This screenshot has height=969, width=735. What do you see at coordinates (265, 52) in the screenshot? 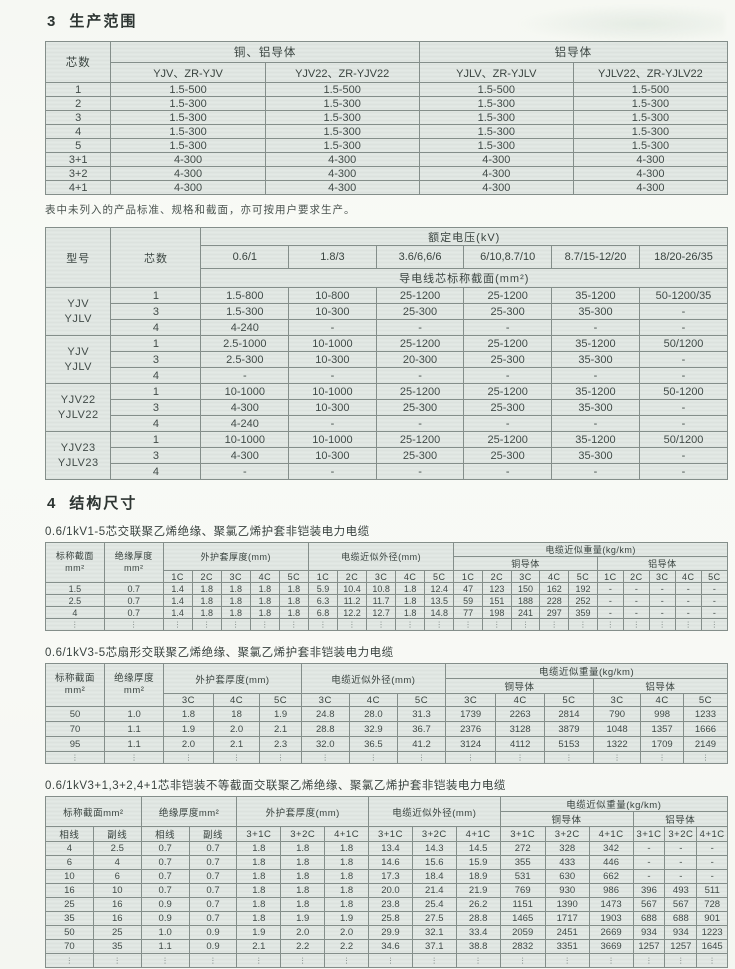
I see `cu-al-conductor-group-header: 铜、铝导体` at bounding box center [265, 52].